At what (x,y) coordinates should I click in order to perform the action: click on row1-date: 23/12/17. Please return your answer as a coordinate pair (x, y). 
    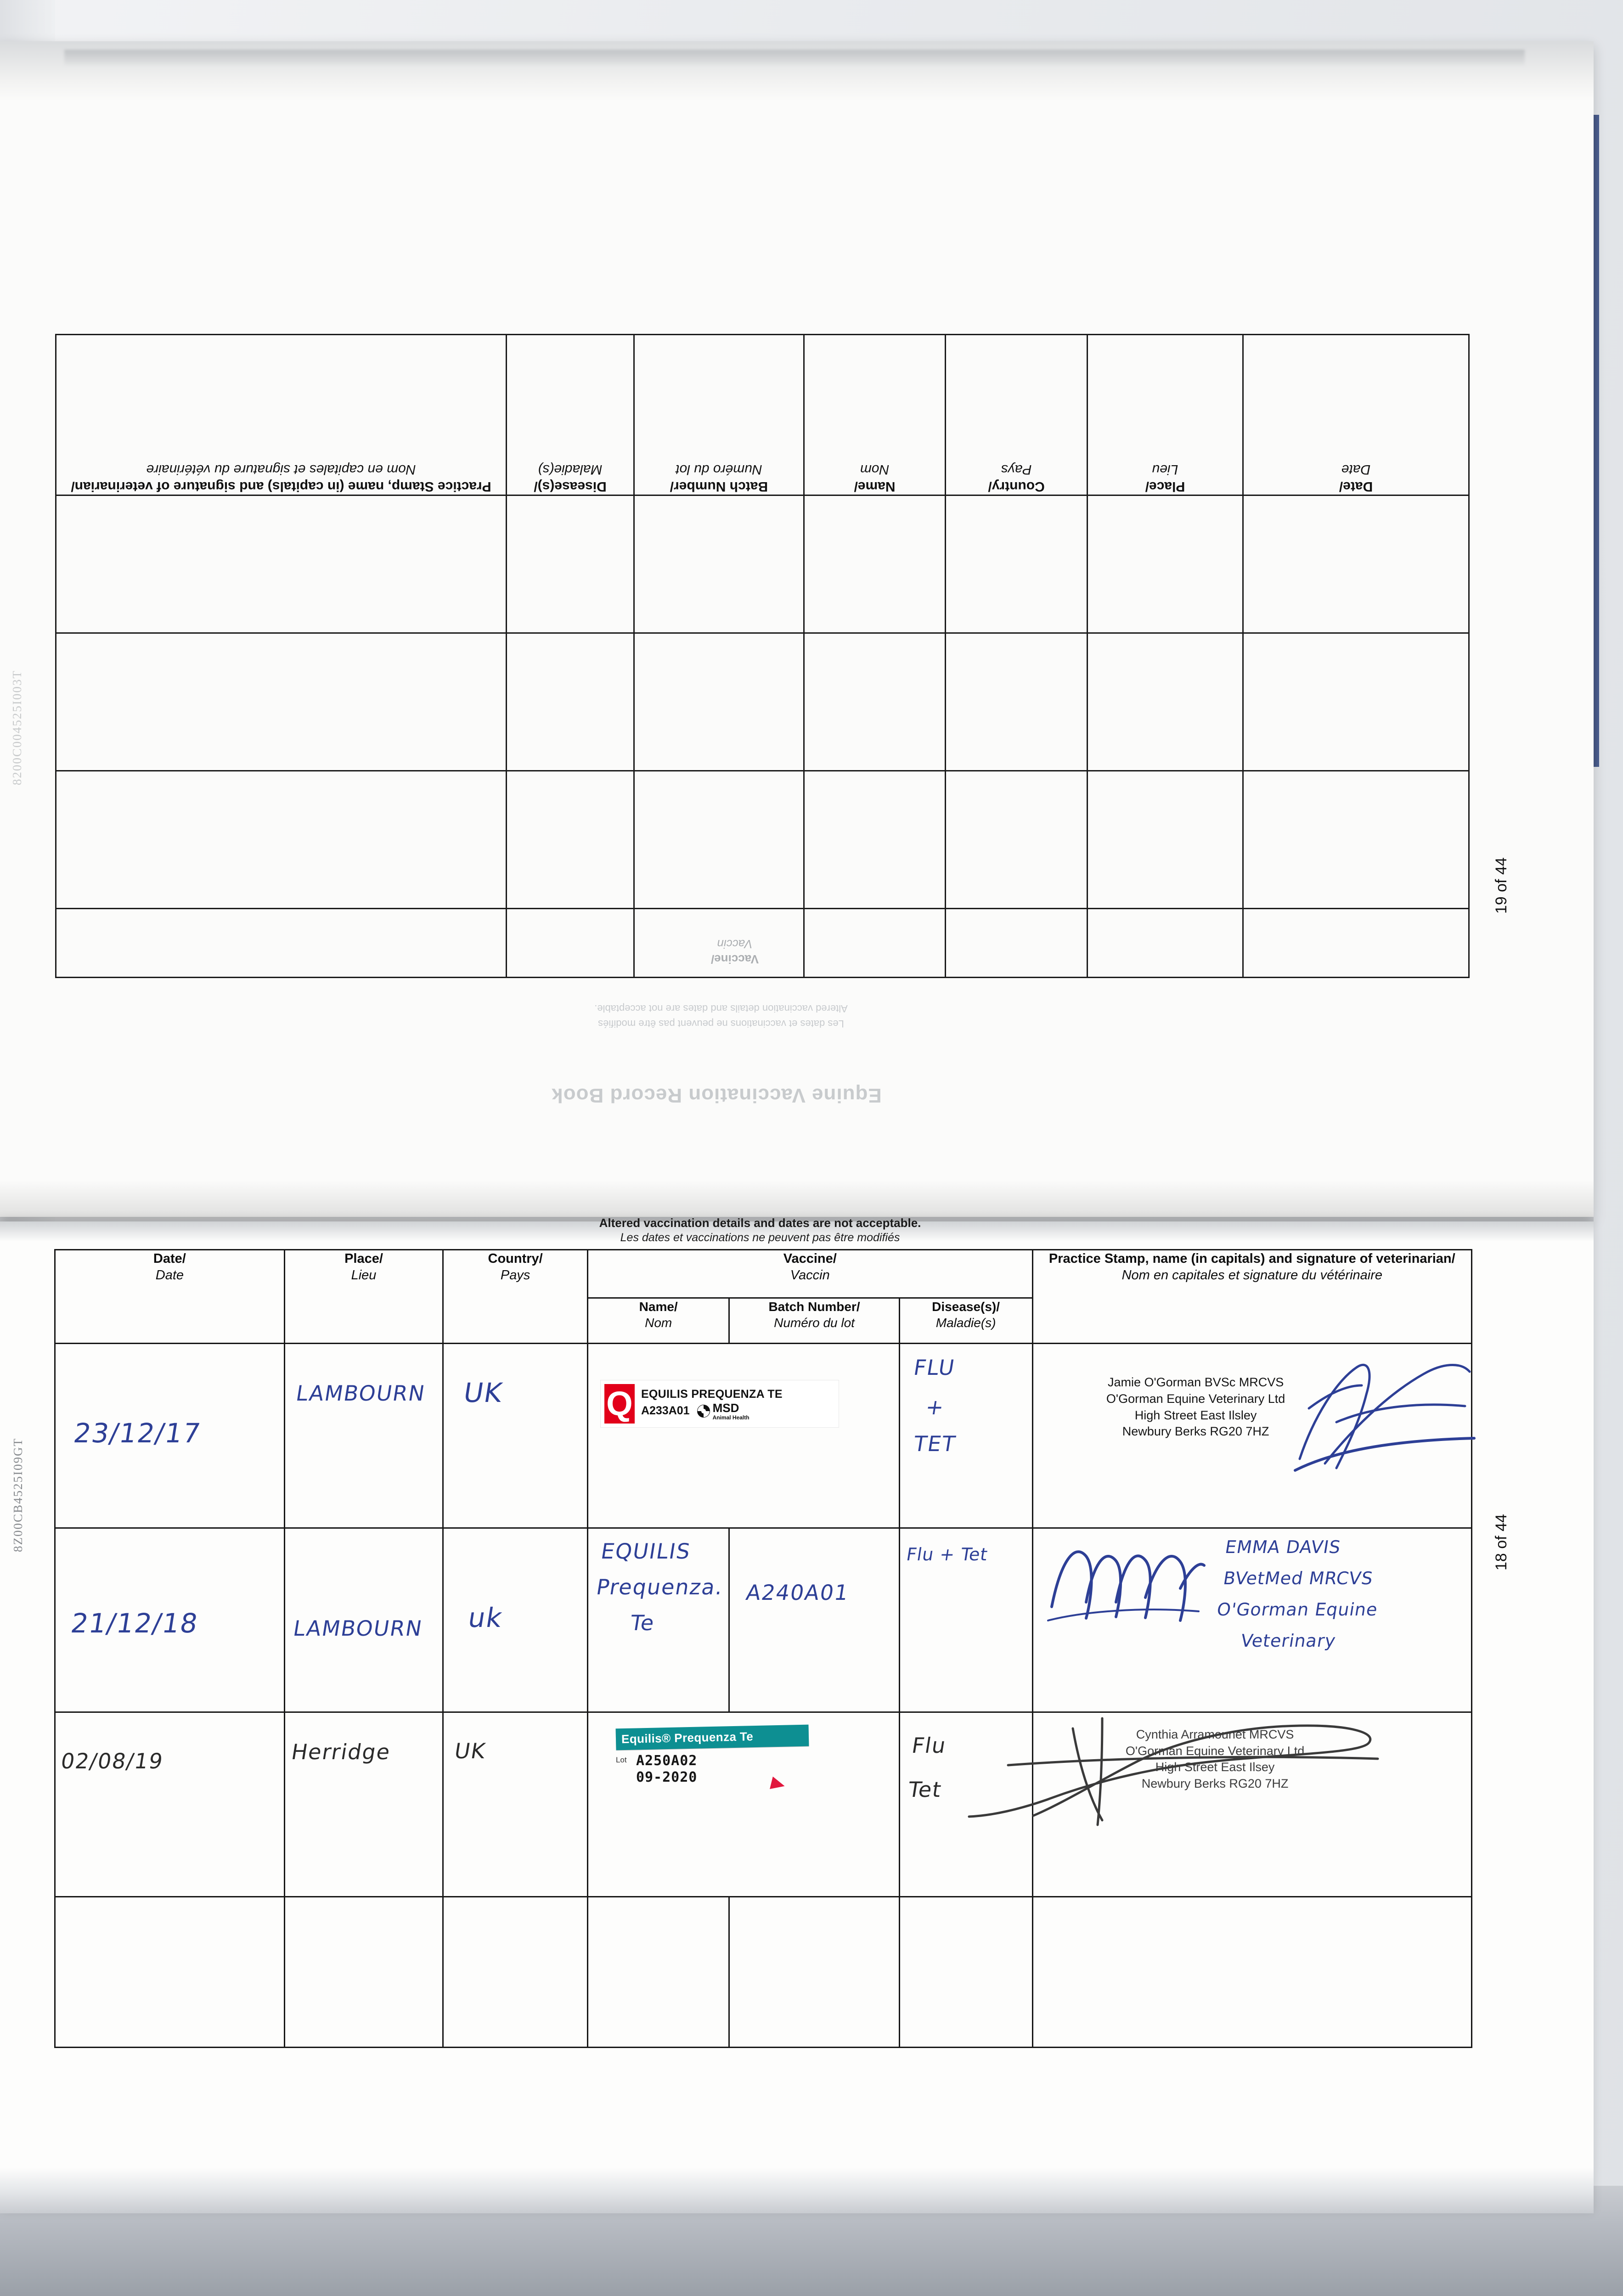
    Looking at the image, I should click on (137, 1434).